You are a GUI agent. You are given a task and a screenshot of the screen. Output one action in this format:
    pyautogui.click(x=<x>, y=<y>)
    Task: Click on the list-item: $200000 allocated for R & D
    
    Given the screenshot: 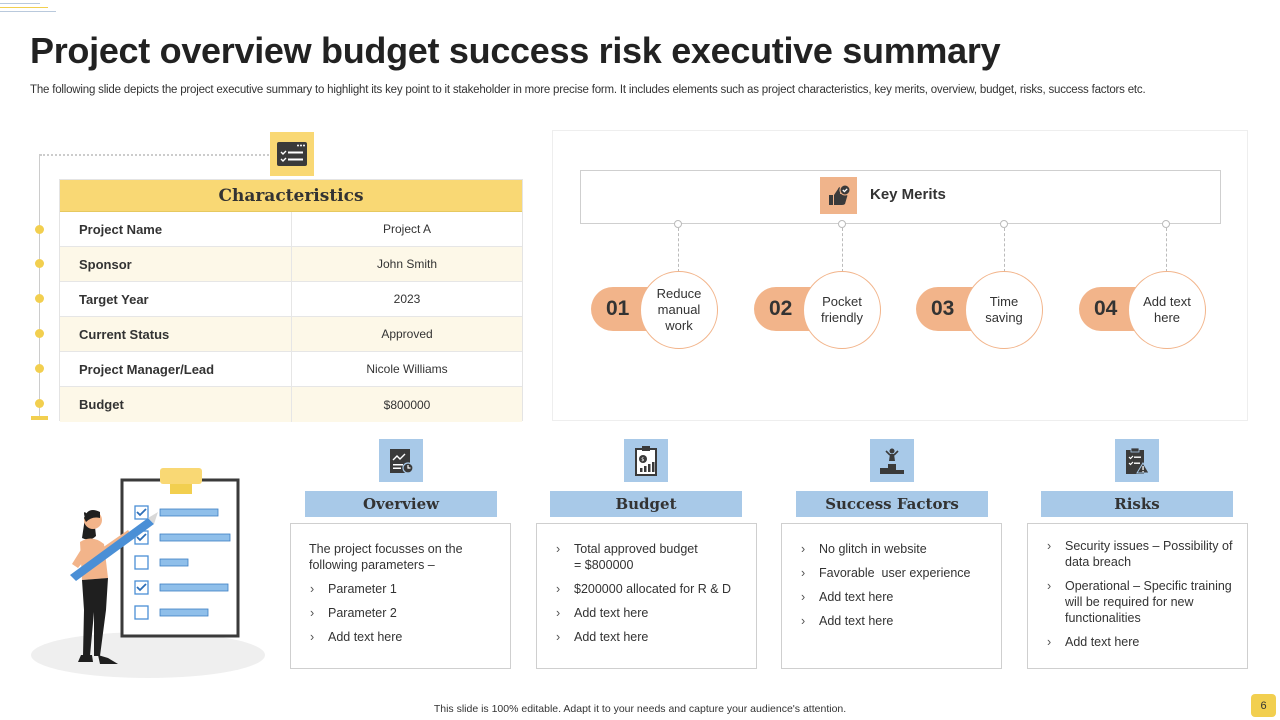 What is the action you would take?
    pyautogui.click(x=650, y=589)
    